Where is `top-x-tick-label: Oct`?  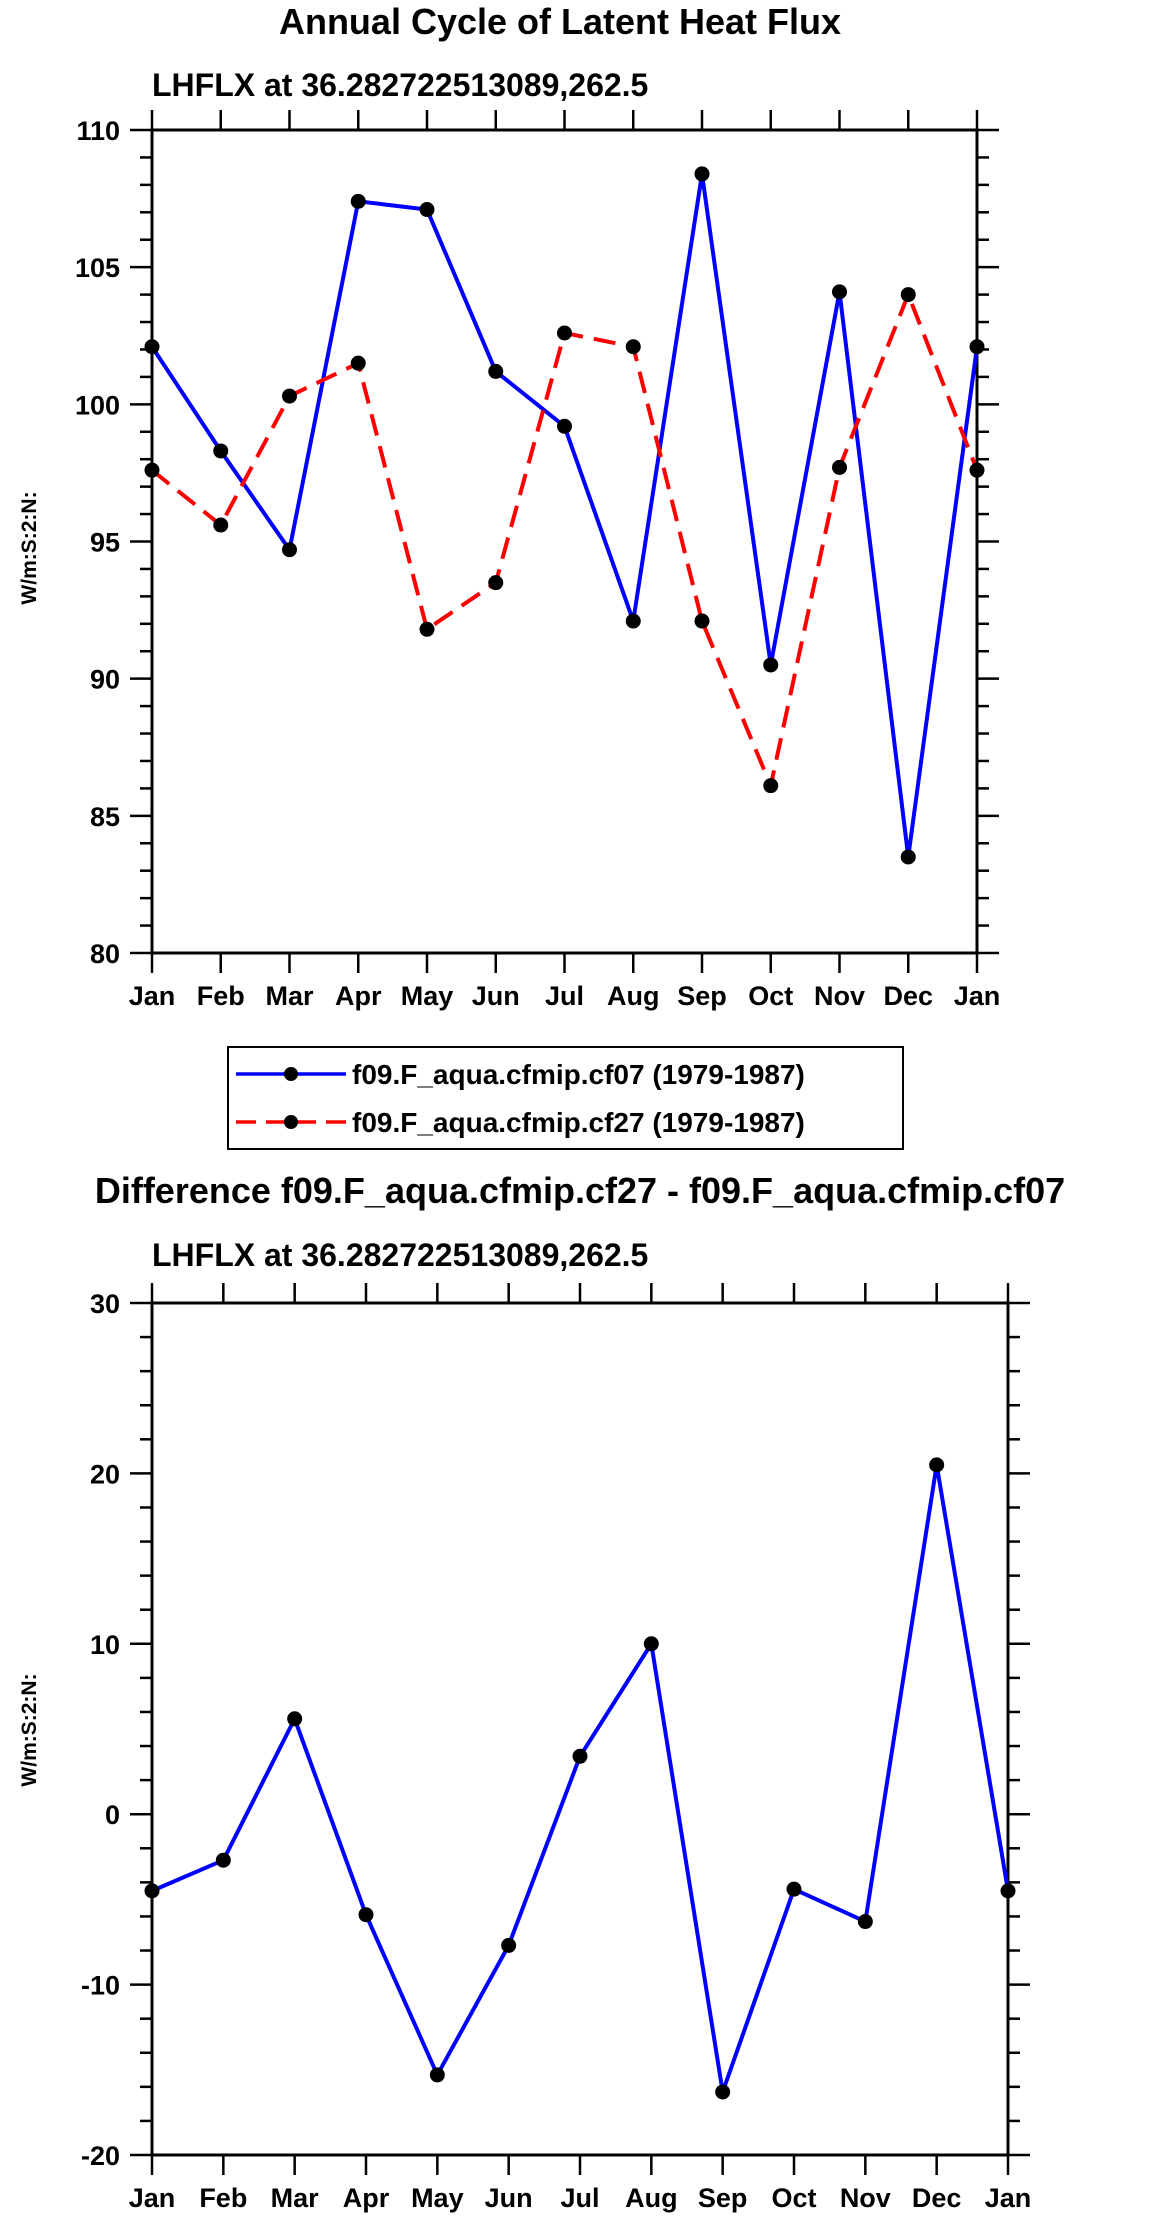
top-x-tick-label: Oct is located at coordinates (770, 996).